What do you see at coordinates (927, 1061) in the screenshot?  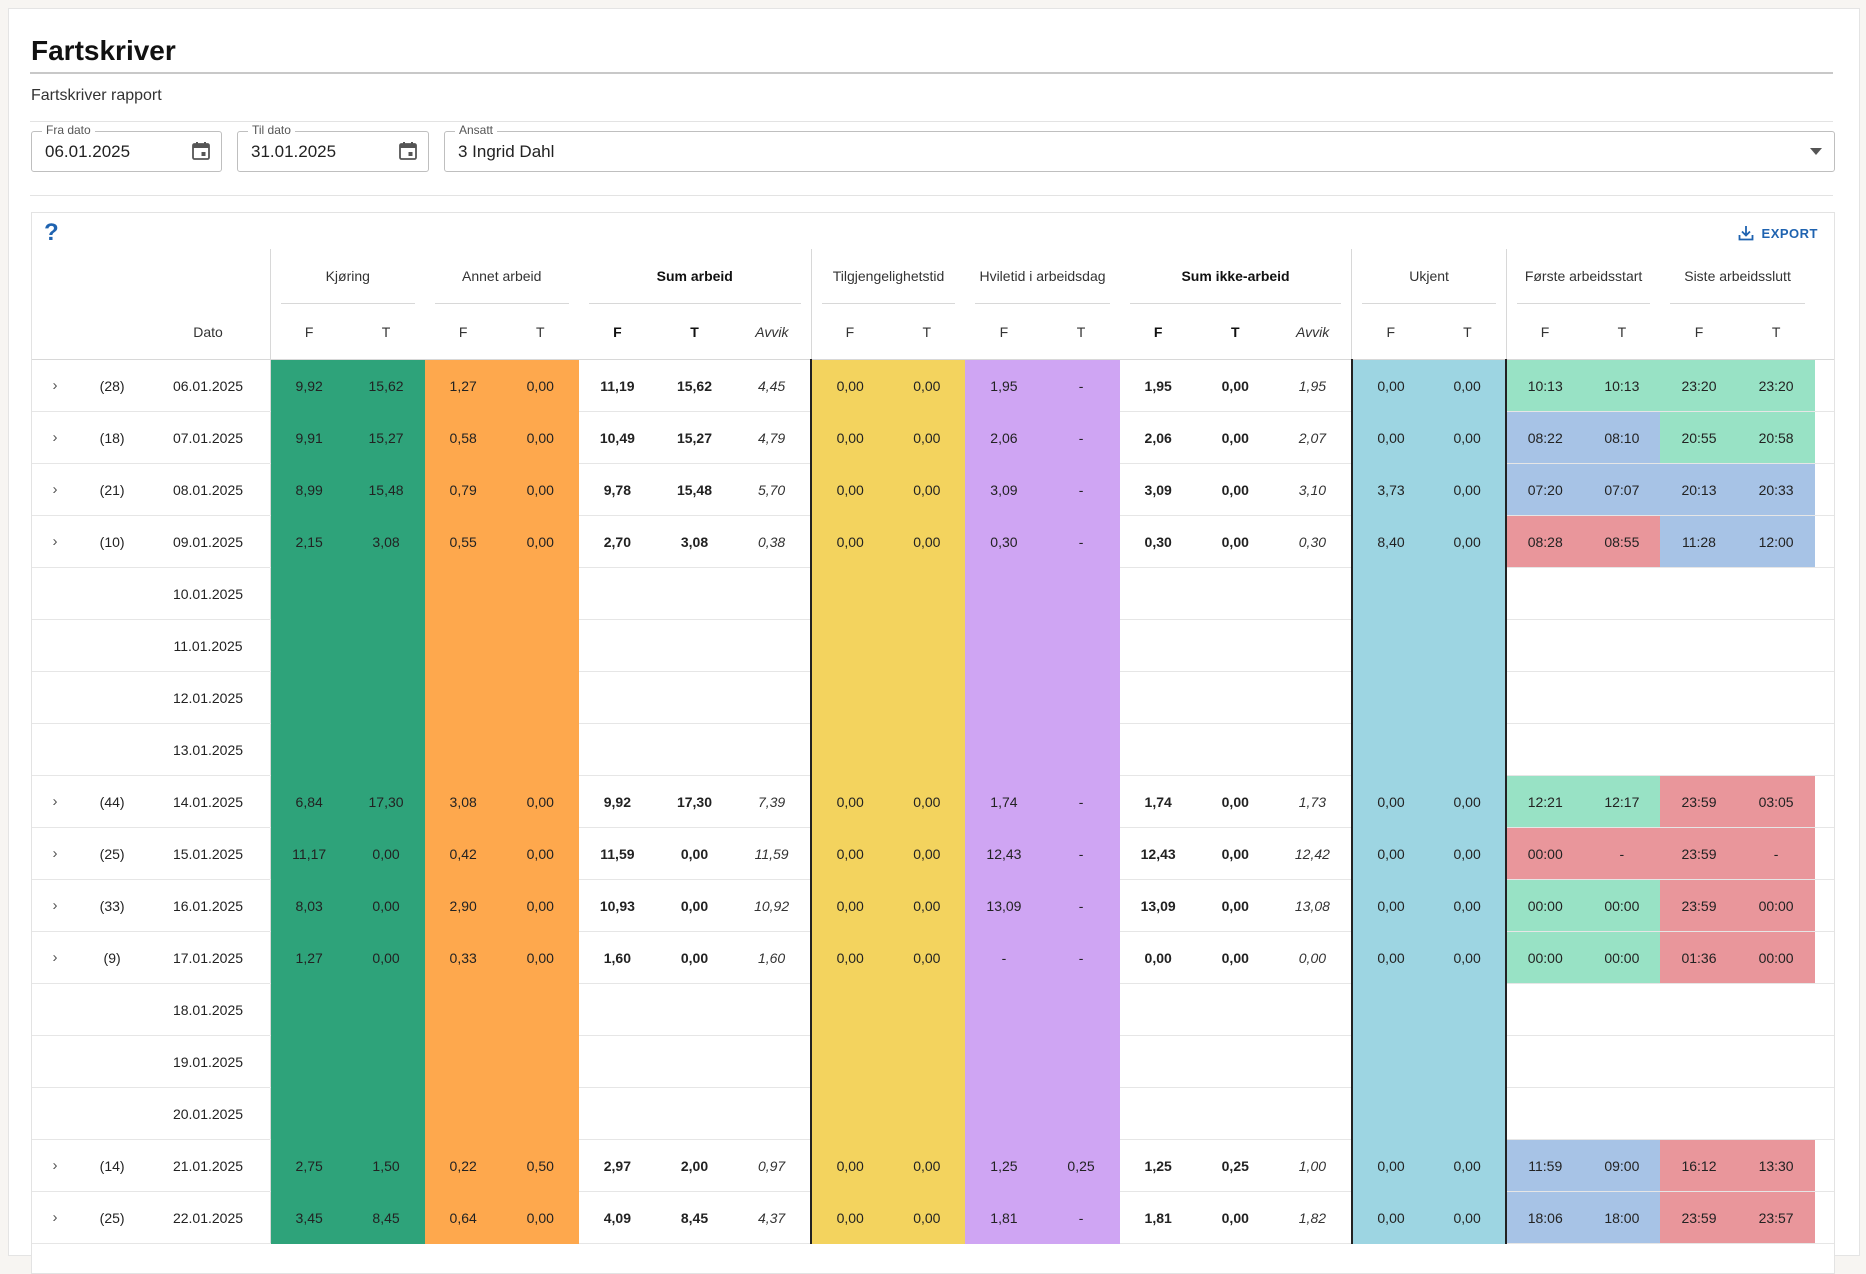 I see `tilg-t-cell` at bounding box center [927, 1061].